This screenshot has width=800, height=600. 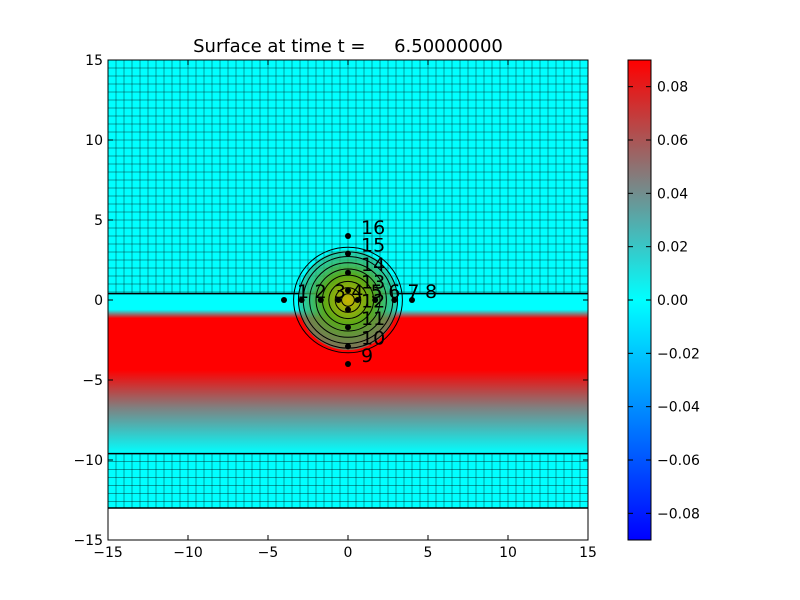 I want to click on contour-line, so click(x=348, y=300).